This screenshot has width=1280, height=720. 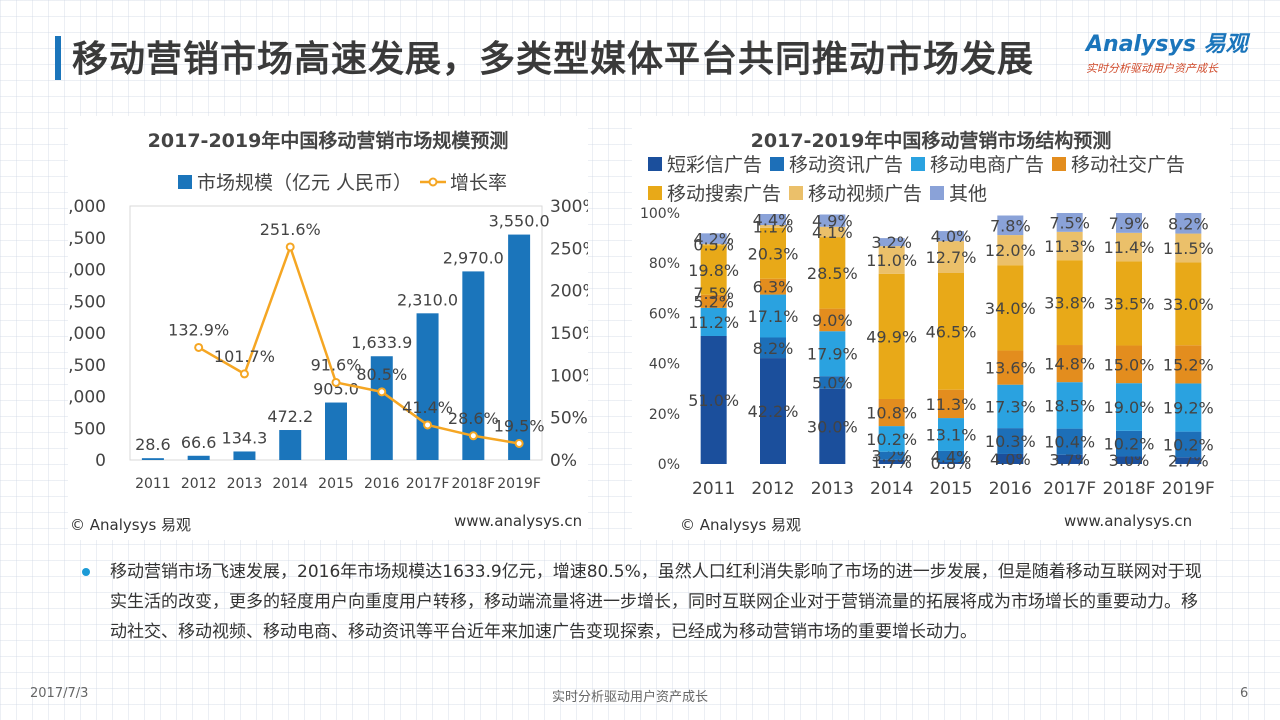 I want to click on legend-item-structure: 移动搜索广告, so click(x=714, y=192).